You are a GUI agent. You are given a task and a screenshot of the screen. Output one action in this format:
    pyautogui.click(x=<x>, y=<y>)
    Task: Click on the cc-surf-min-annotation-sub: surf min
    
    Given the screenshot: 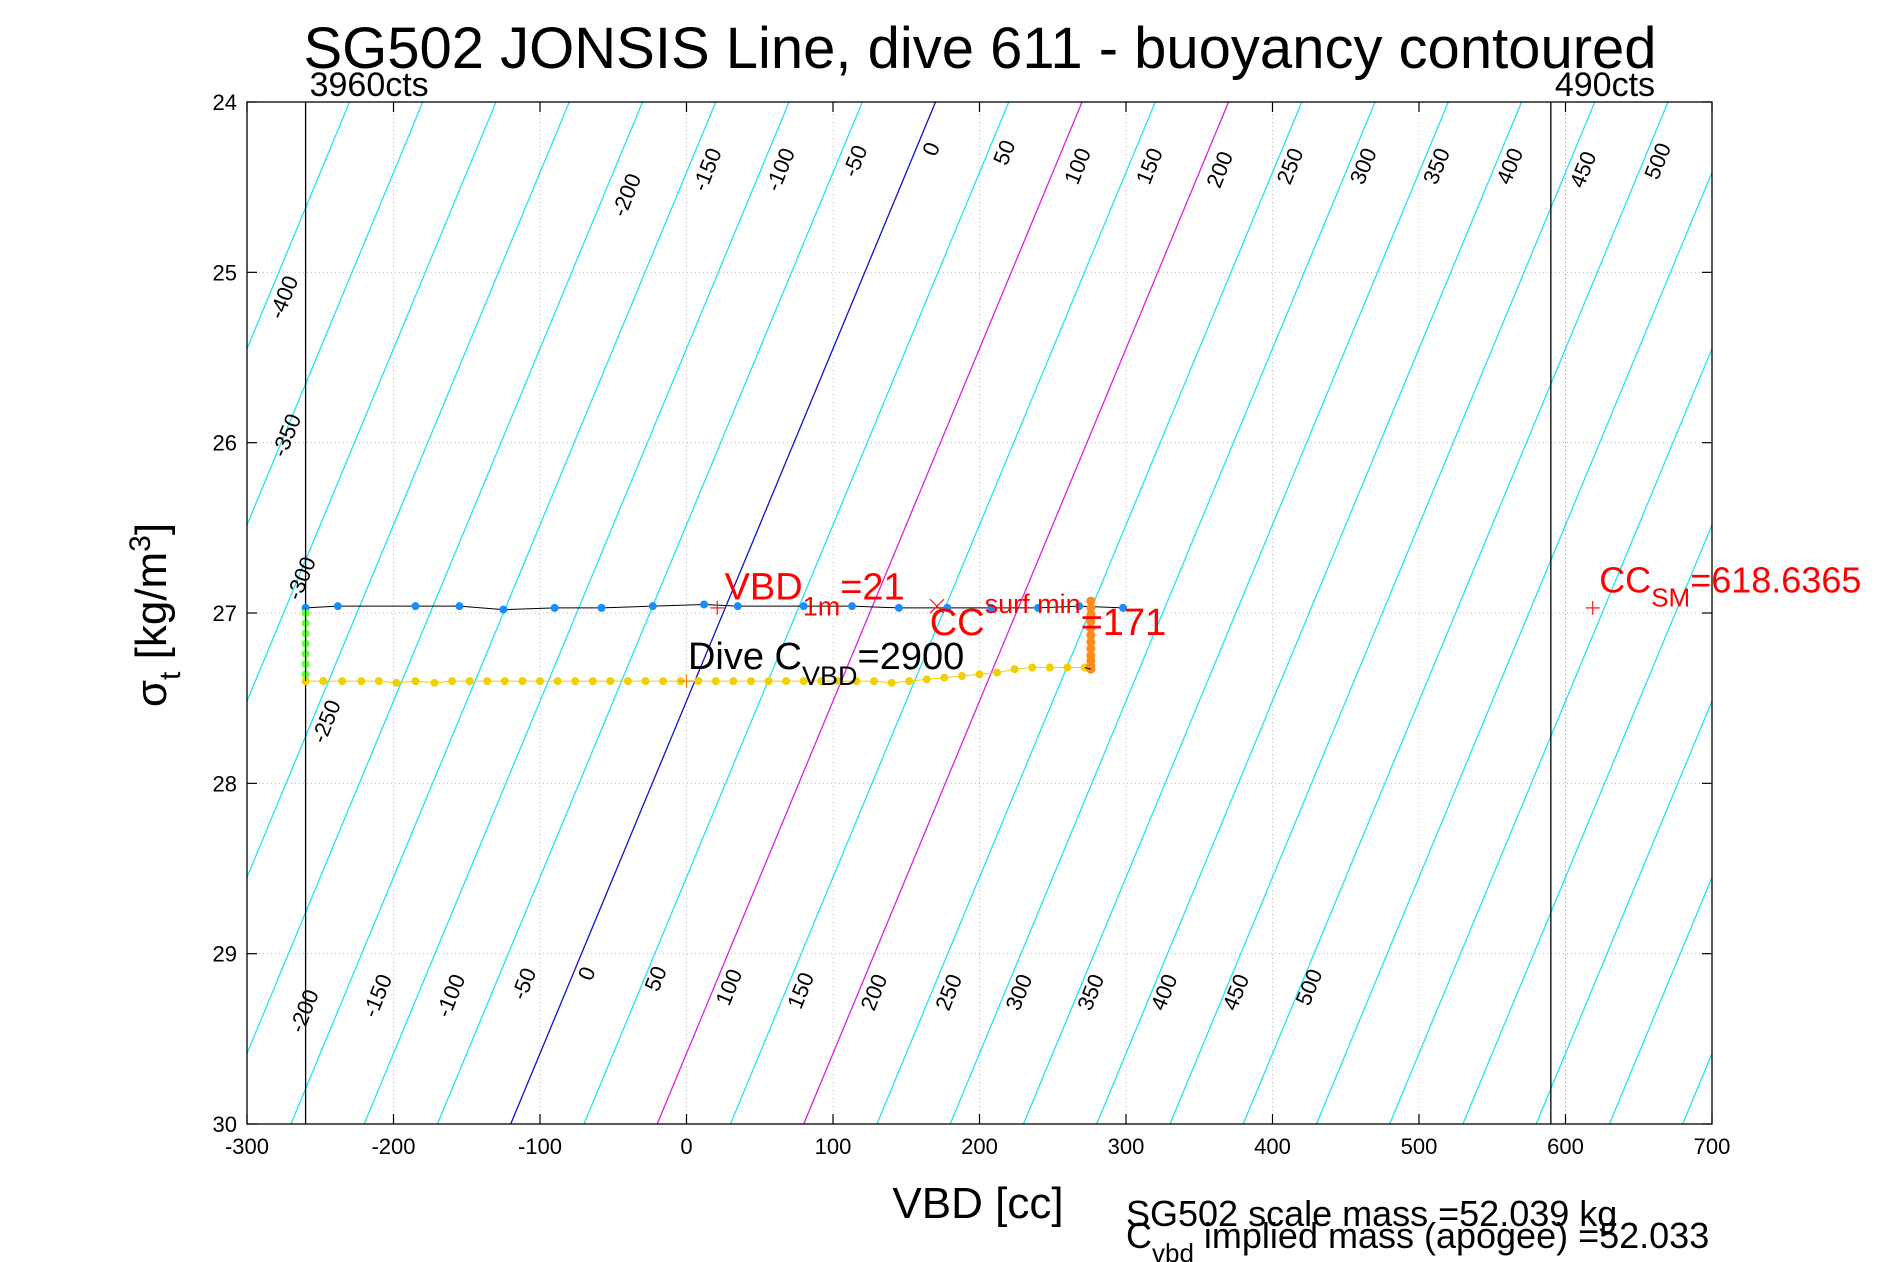 What is the action you would take?
    pyautogui.click(x=1033, y=604)
    